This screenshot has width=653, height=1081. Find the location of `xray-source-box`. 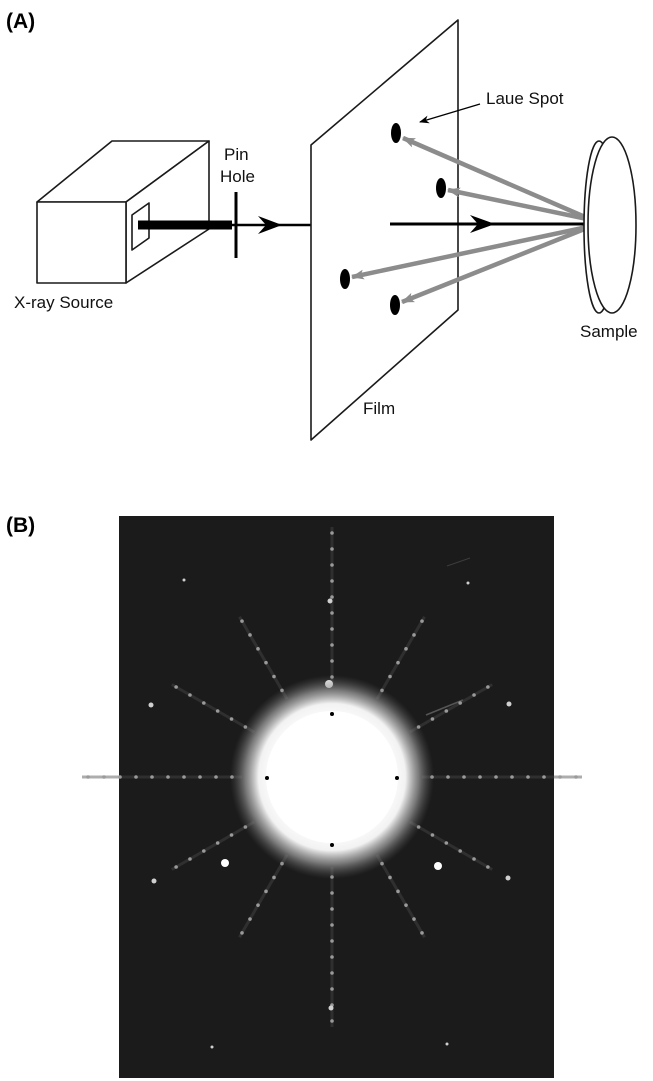

xray-source-box is located at coordinates (123, 212).